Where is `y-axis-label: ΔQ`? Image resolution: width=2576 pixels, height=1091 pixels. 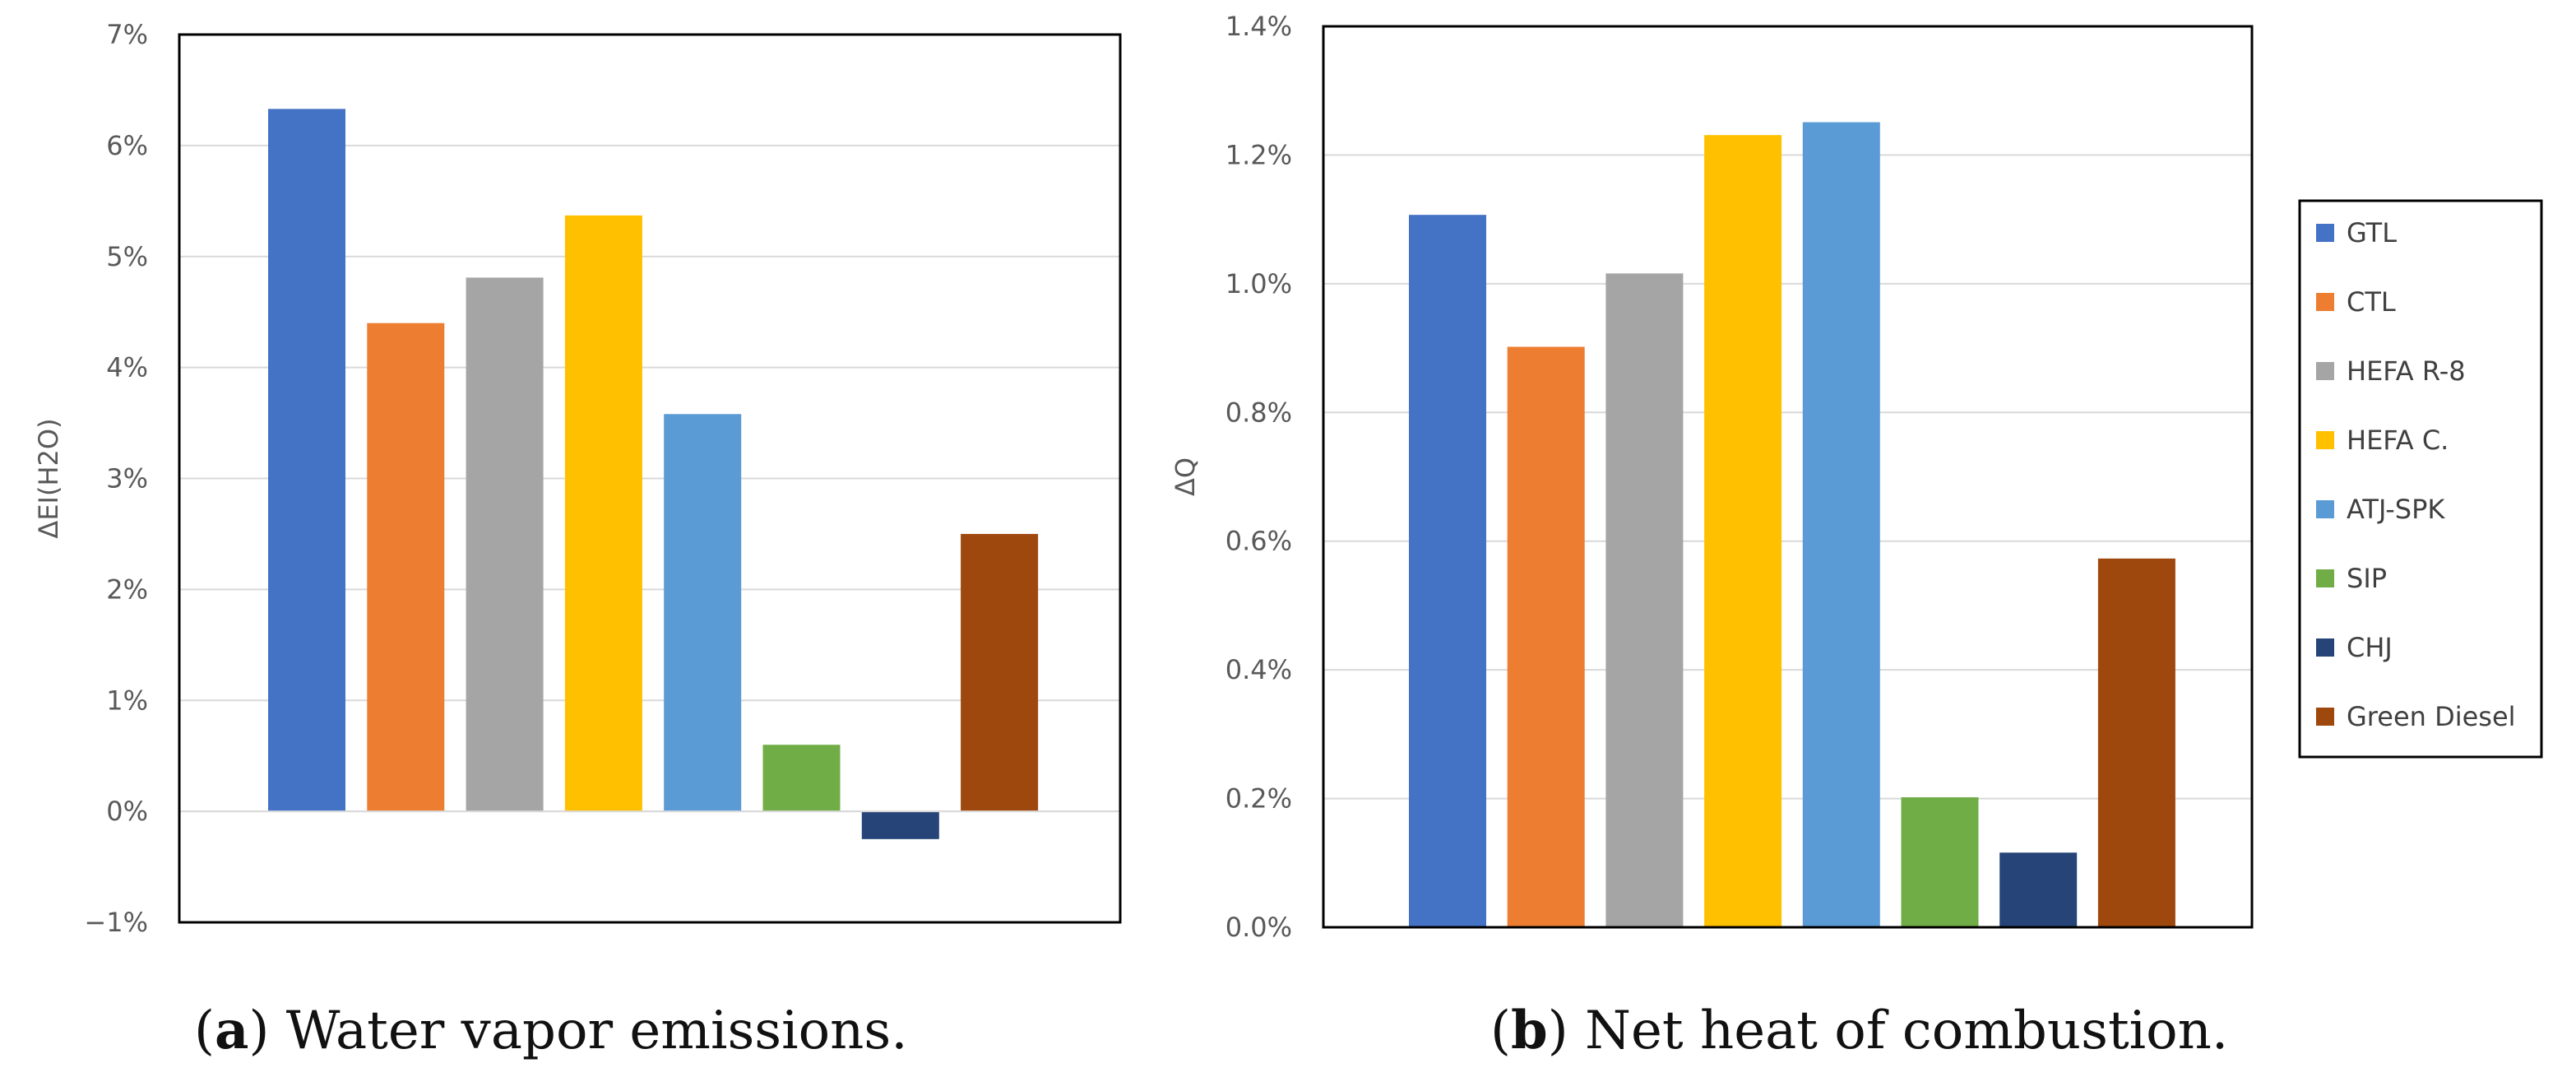 y-axis-label: ΔQ is located at coordinates (1185, 476).